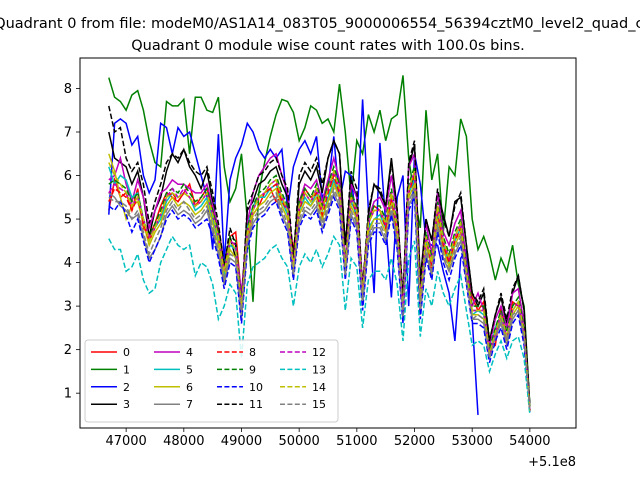 Image resolution: width=640 pixels, height=480 pixels. What do you see at coordinates (189, 369) in the screenshot?
I see `legend-label-5: 5` at bounding box center [189, 369].